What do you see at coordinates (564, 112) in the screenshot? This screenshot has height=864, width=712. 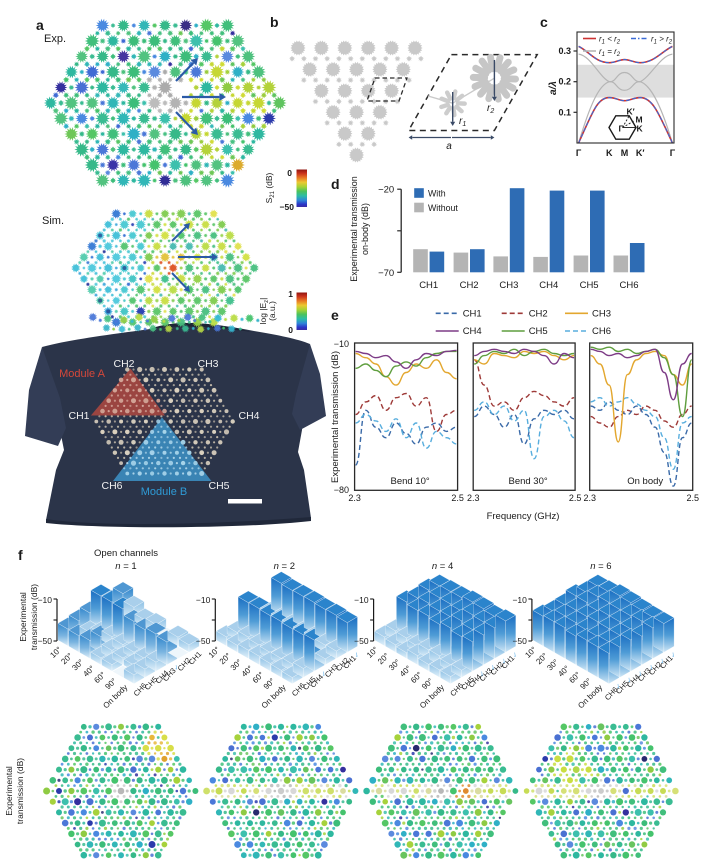 I see `svg-text: 0.1` at bounding box center [564, 112].